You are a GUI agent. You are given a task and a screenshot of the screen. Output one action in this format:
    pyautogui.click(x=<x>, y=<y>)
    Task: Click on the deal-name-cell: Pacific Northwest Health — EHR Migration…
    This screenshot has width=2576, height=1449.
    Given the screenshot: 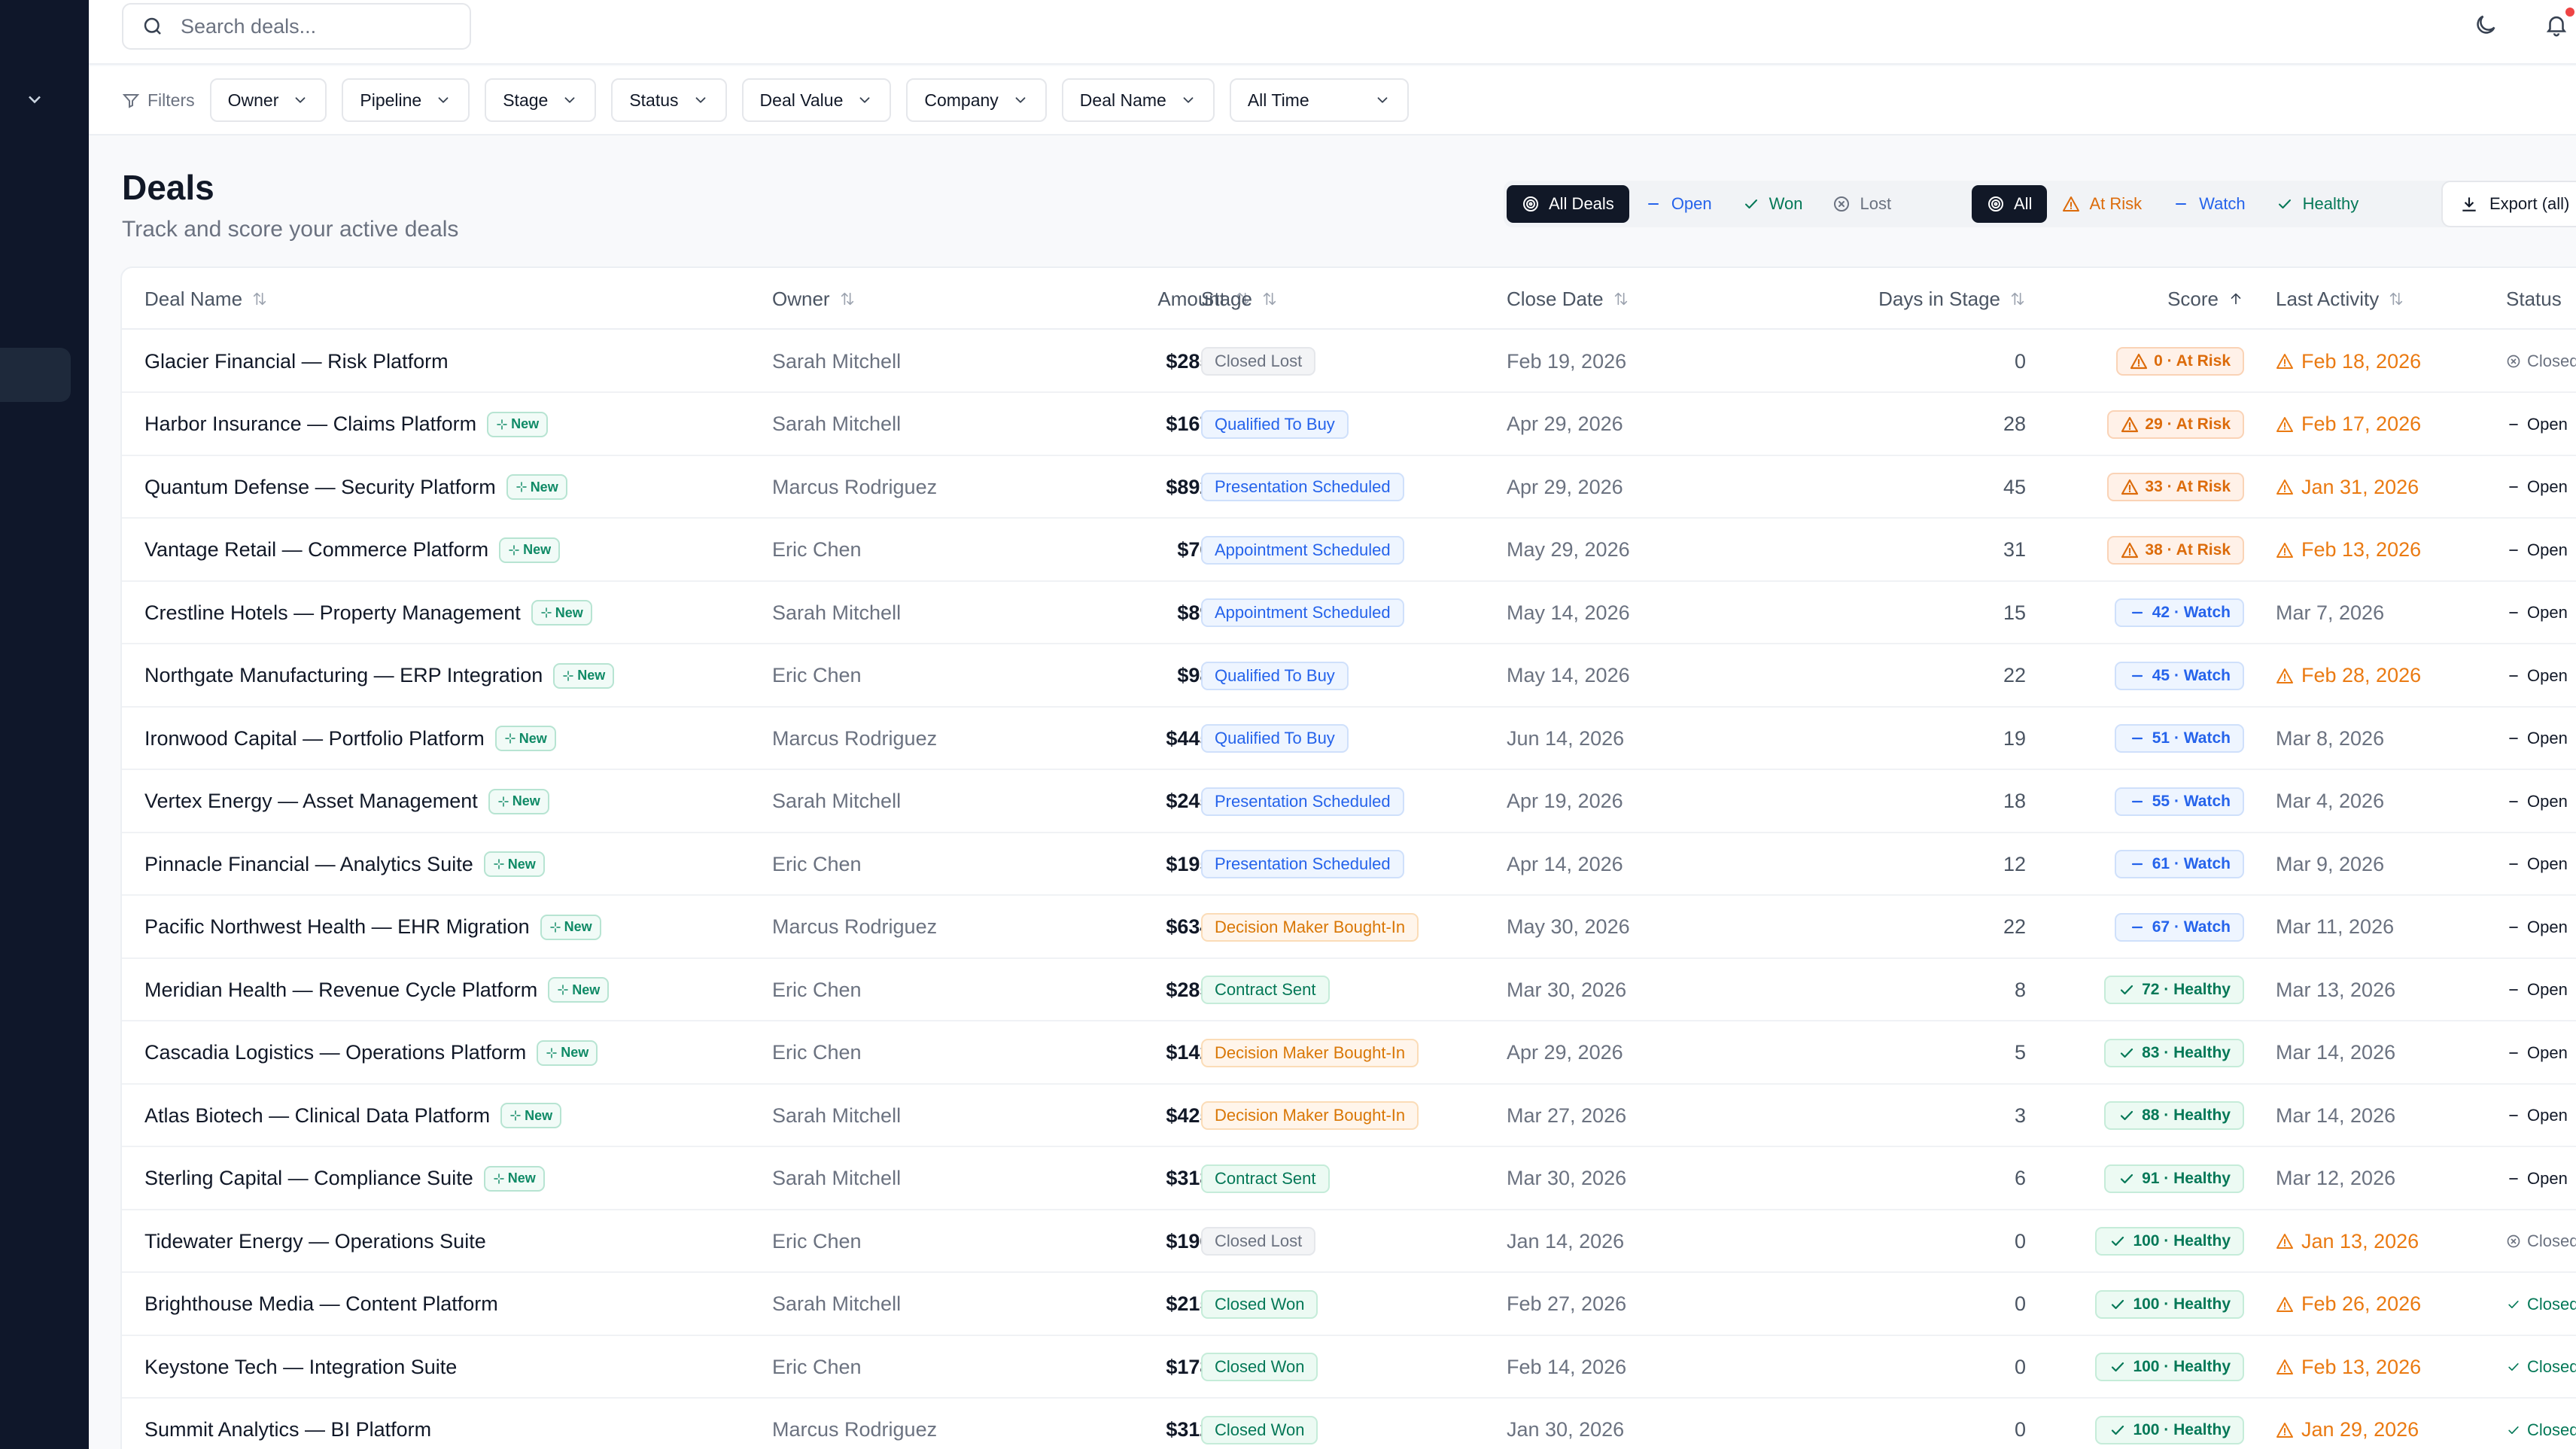 What is the action you would take?
    pyautogui.click(x=372, y=927)
    